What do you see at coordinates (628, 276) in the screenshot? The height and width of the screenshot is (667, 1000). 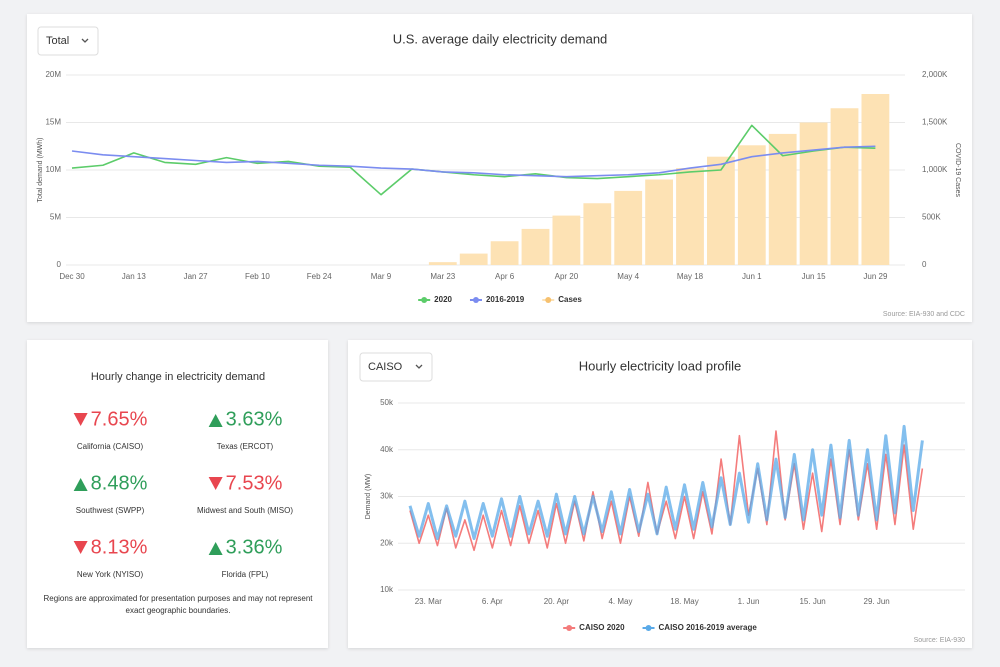 I see `x-tick-label: May 4` at bounding box center [628, 276].